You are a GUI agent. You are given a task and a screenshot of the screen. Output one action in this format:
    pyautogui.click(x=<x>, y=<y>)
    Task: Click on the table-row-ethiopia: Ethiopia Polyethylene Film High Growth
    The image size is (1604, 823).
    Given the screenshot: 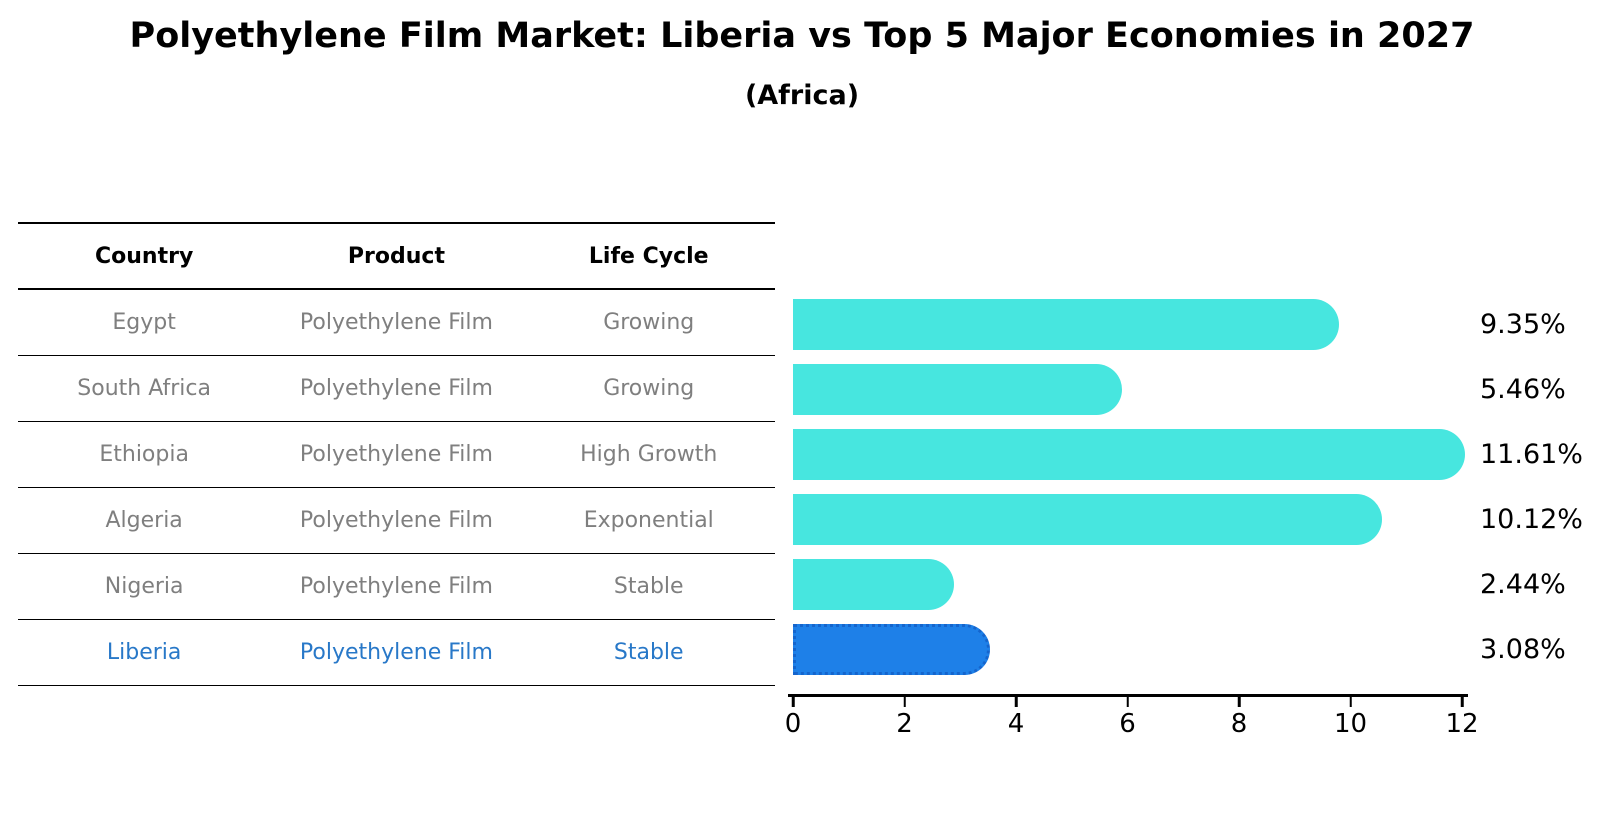 What is the action you would take?
    pyautogui.click(x=396, y=455)
    